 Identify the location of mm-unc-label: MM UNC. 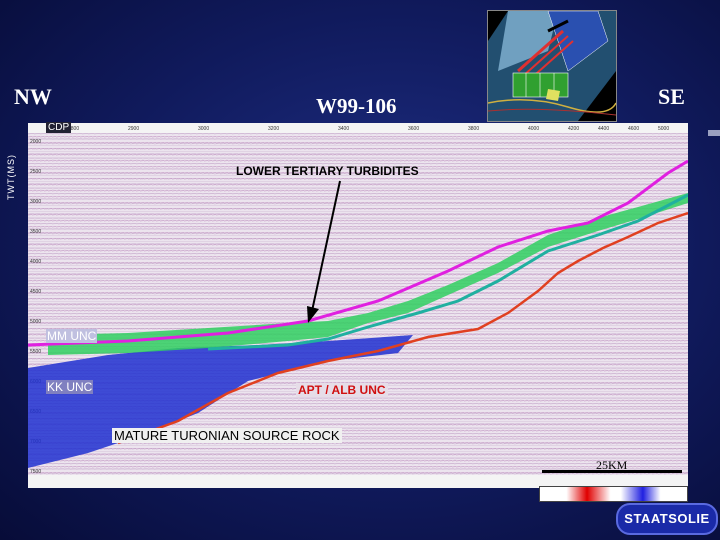
(72, 336).